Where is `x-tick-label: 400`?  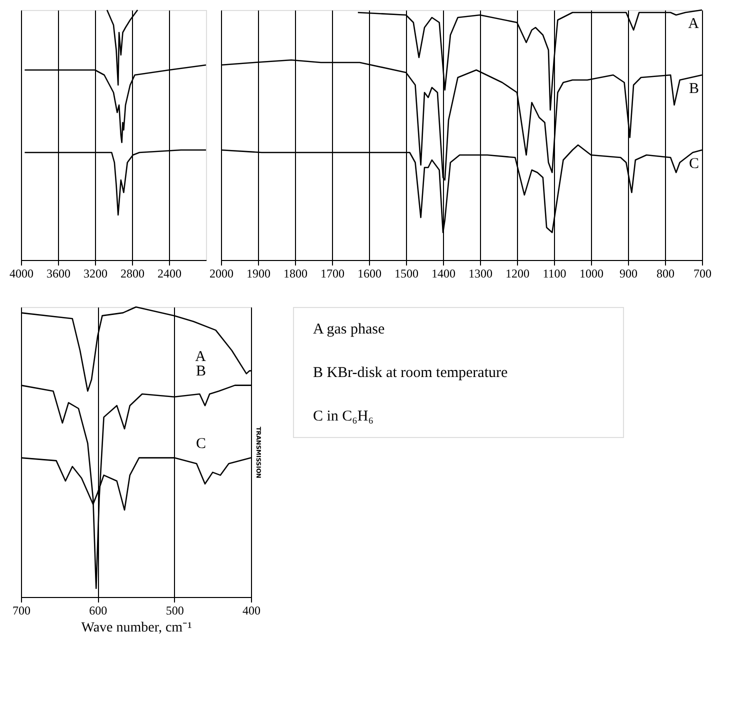
x-tick-label: 400 is located at coordinates (251, 611).